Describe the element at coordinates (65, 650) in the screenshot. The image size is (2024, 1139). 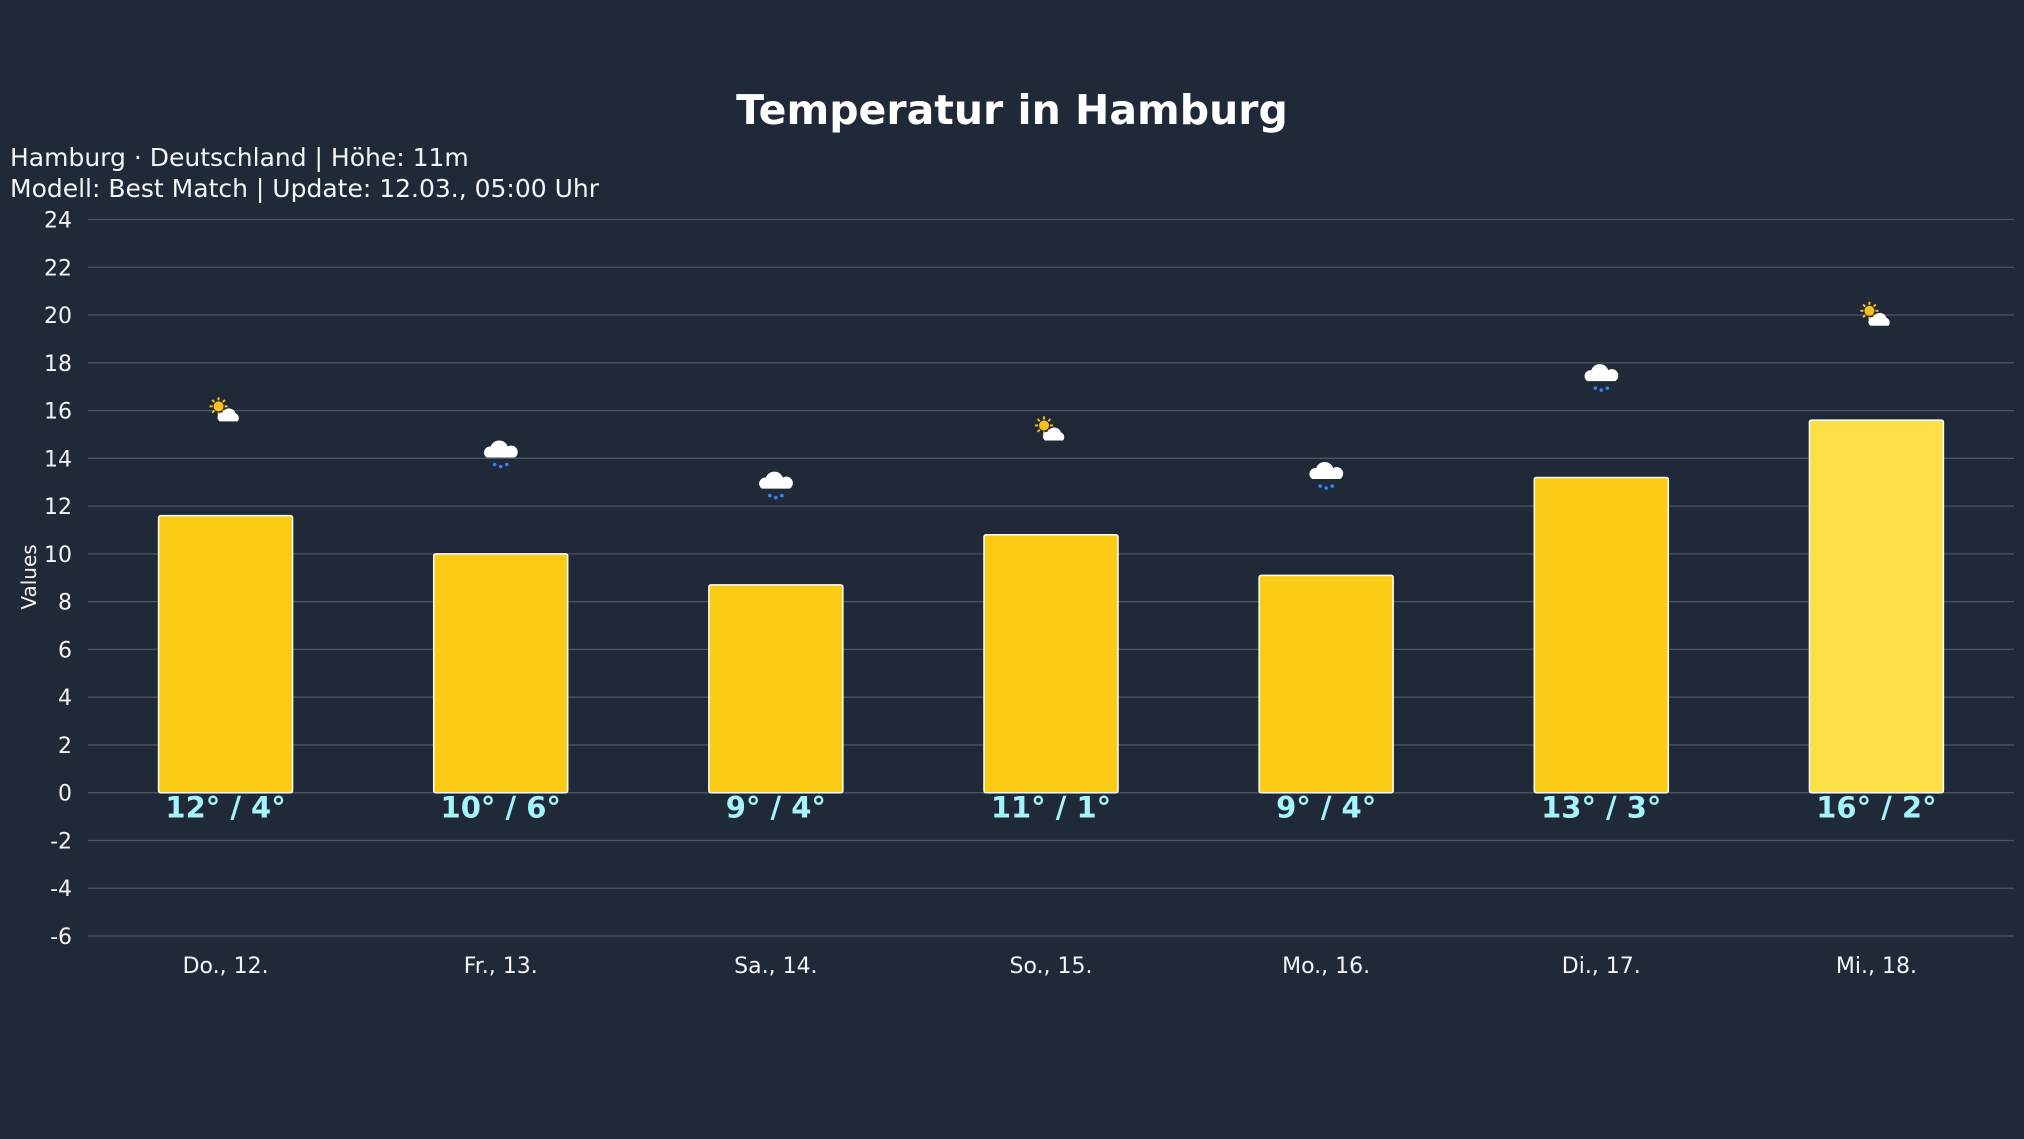
I see `y-tick-label: 6` at that location.